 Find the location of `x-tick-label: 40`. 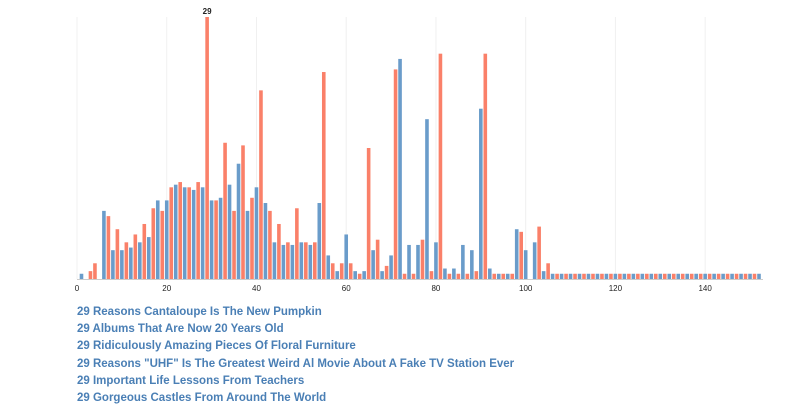

x-tick-label: 40 is located at coordinates (256, 288).